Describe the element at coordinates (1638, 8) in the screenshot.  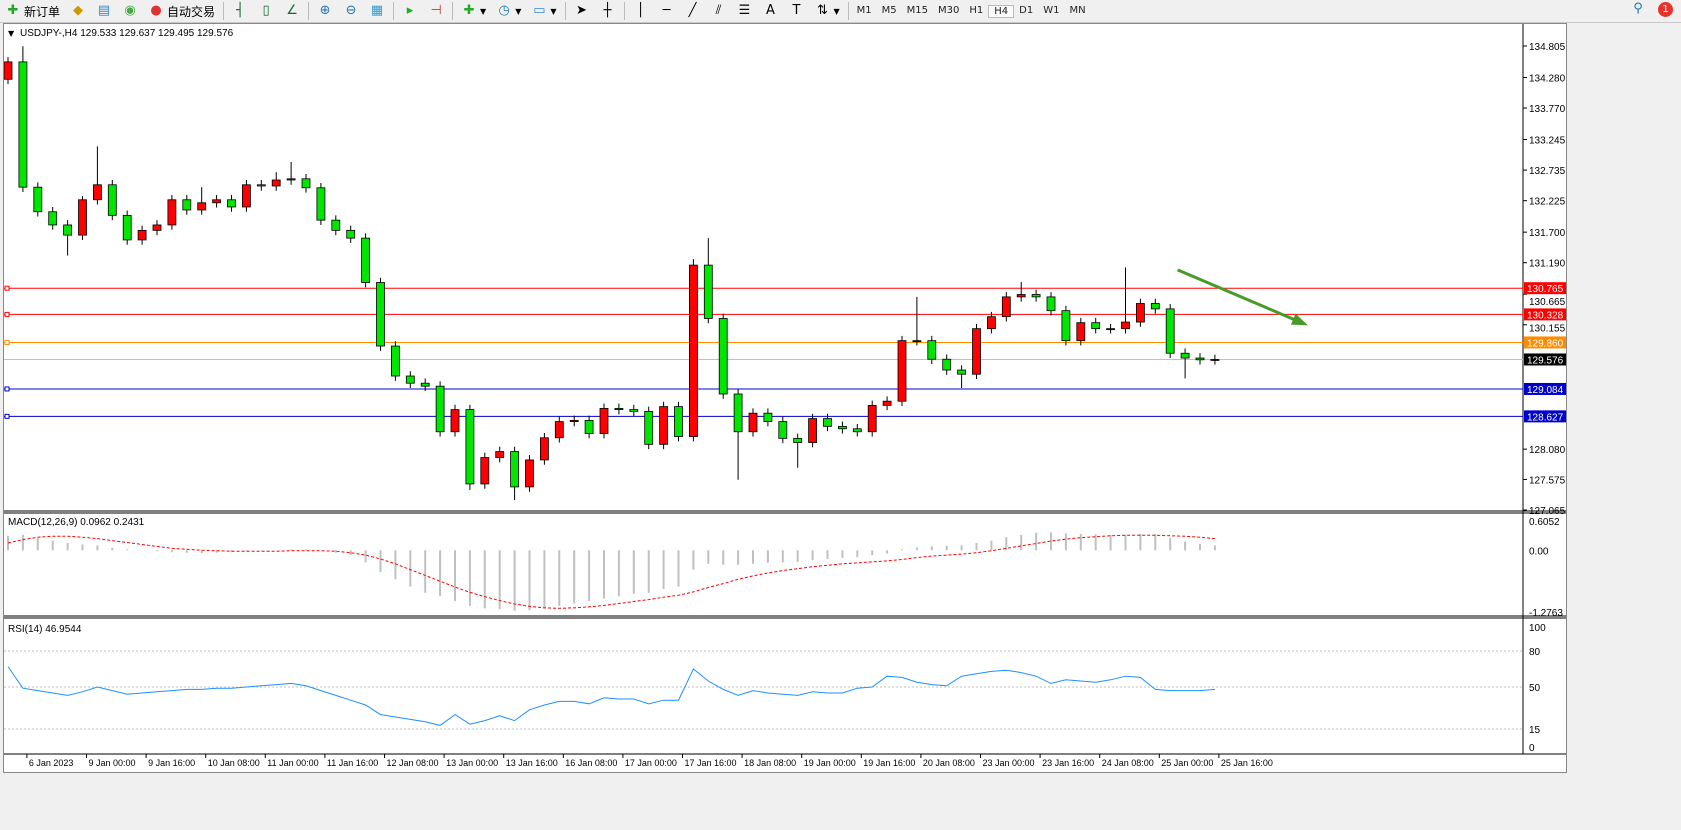
I see `search-icon: ⚲` at that location.